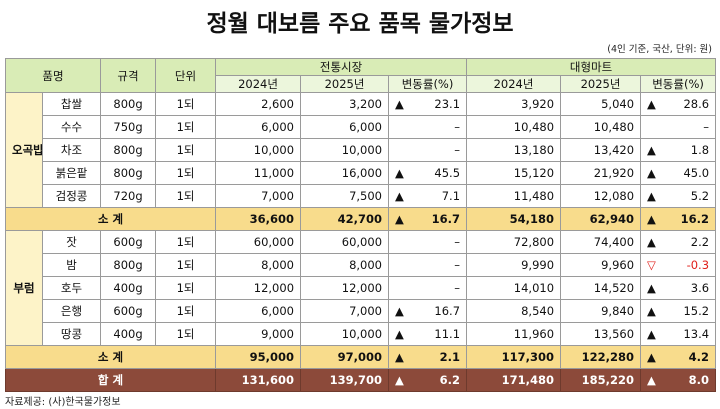 The height and width of the screenshot is (409, 720). What do you see at coordinates (345, 311) in the screenshot?
I see `price-cell: 7,000` at bounding box center [345, 311].